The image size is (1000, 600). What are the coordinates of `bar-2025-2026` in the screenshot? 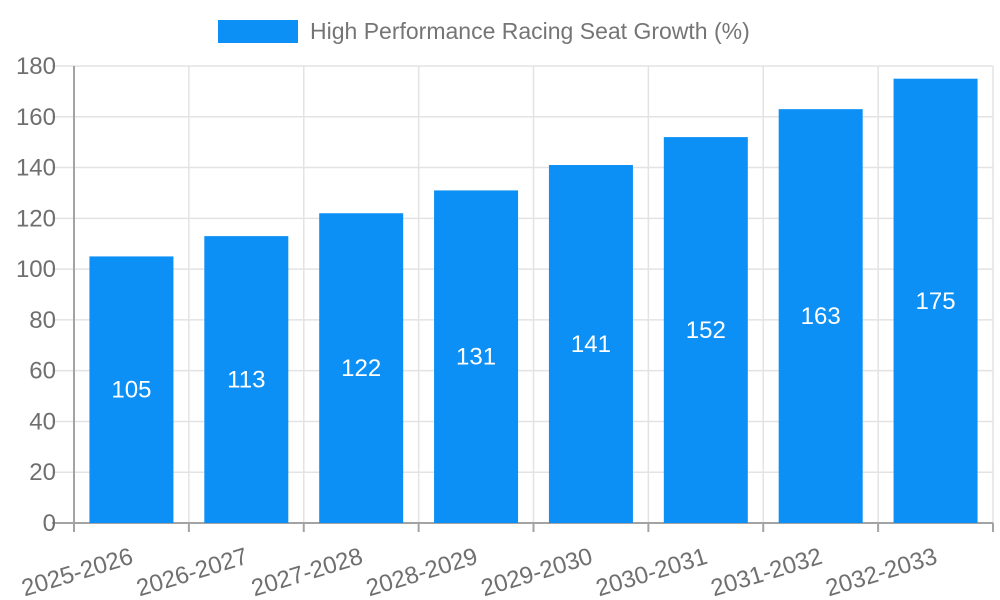 It's located at (131, 389).